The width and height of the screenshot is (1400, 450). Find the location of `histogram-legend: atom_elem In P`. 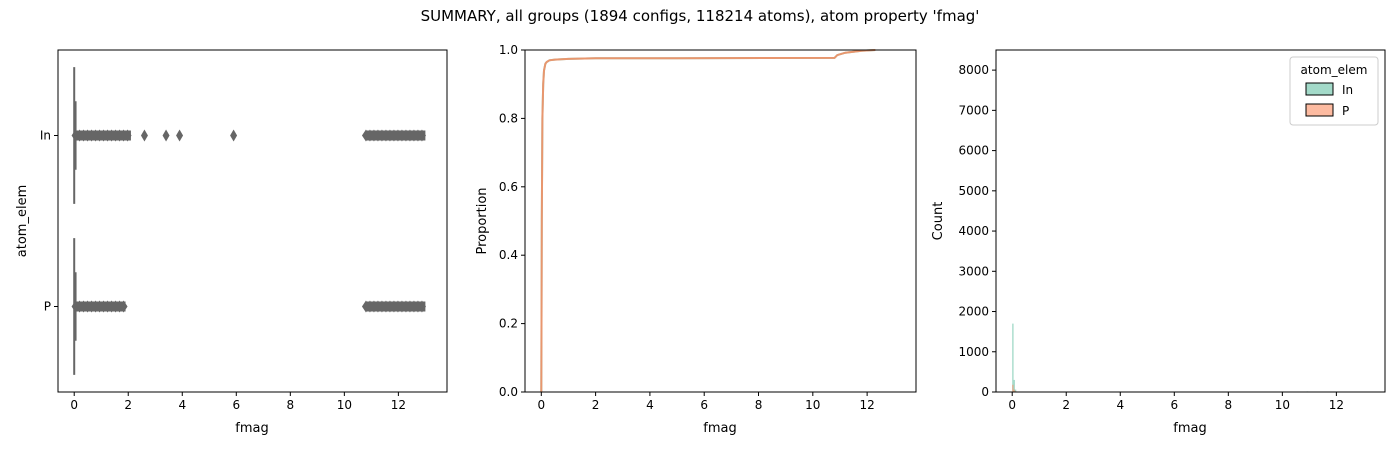

histogram-legend: atom_elem In P is located at coordinates (1334, 91).